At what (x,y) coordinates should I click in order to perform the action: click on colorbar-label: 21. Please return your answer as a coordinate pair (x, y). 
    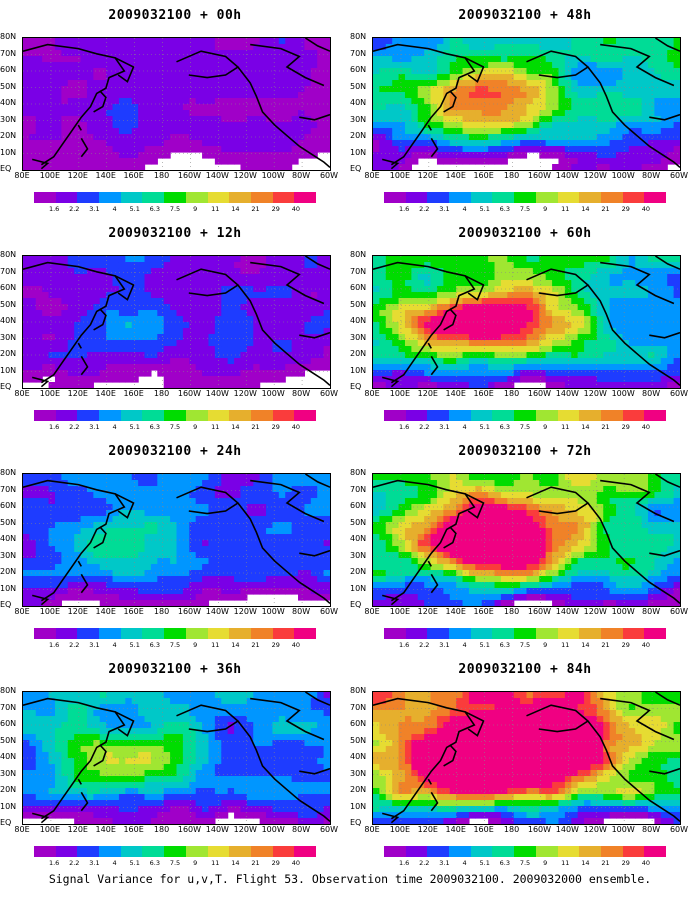
    Looking at the image, I should click on (605, 209).